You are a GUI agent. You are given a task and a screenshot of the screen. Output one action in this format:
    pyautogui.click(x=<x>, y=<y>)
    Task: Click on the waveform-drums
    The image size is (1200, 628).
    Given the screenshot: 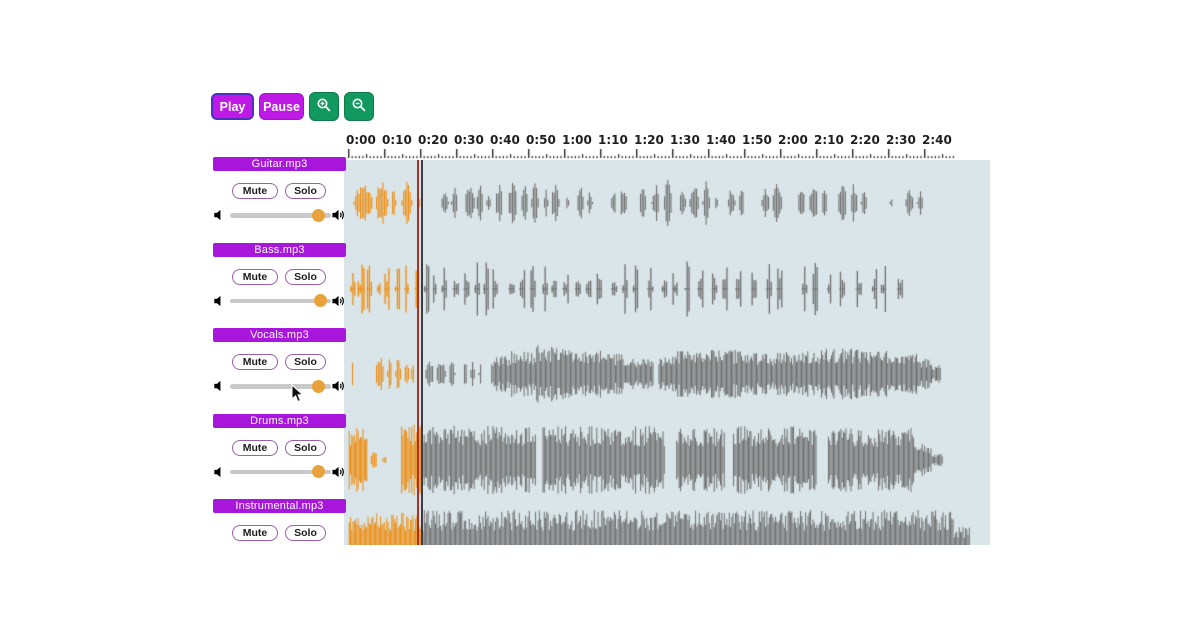 What is the action you would take?
    pyautogui.click(x=667, y=459)
    